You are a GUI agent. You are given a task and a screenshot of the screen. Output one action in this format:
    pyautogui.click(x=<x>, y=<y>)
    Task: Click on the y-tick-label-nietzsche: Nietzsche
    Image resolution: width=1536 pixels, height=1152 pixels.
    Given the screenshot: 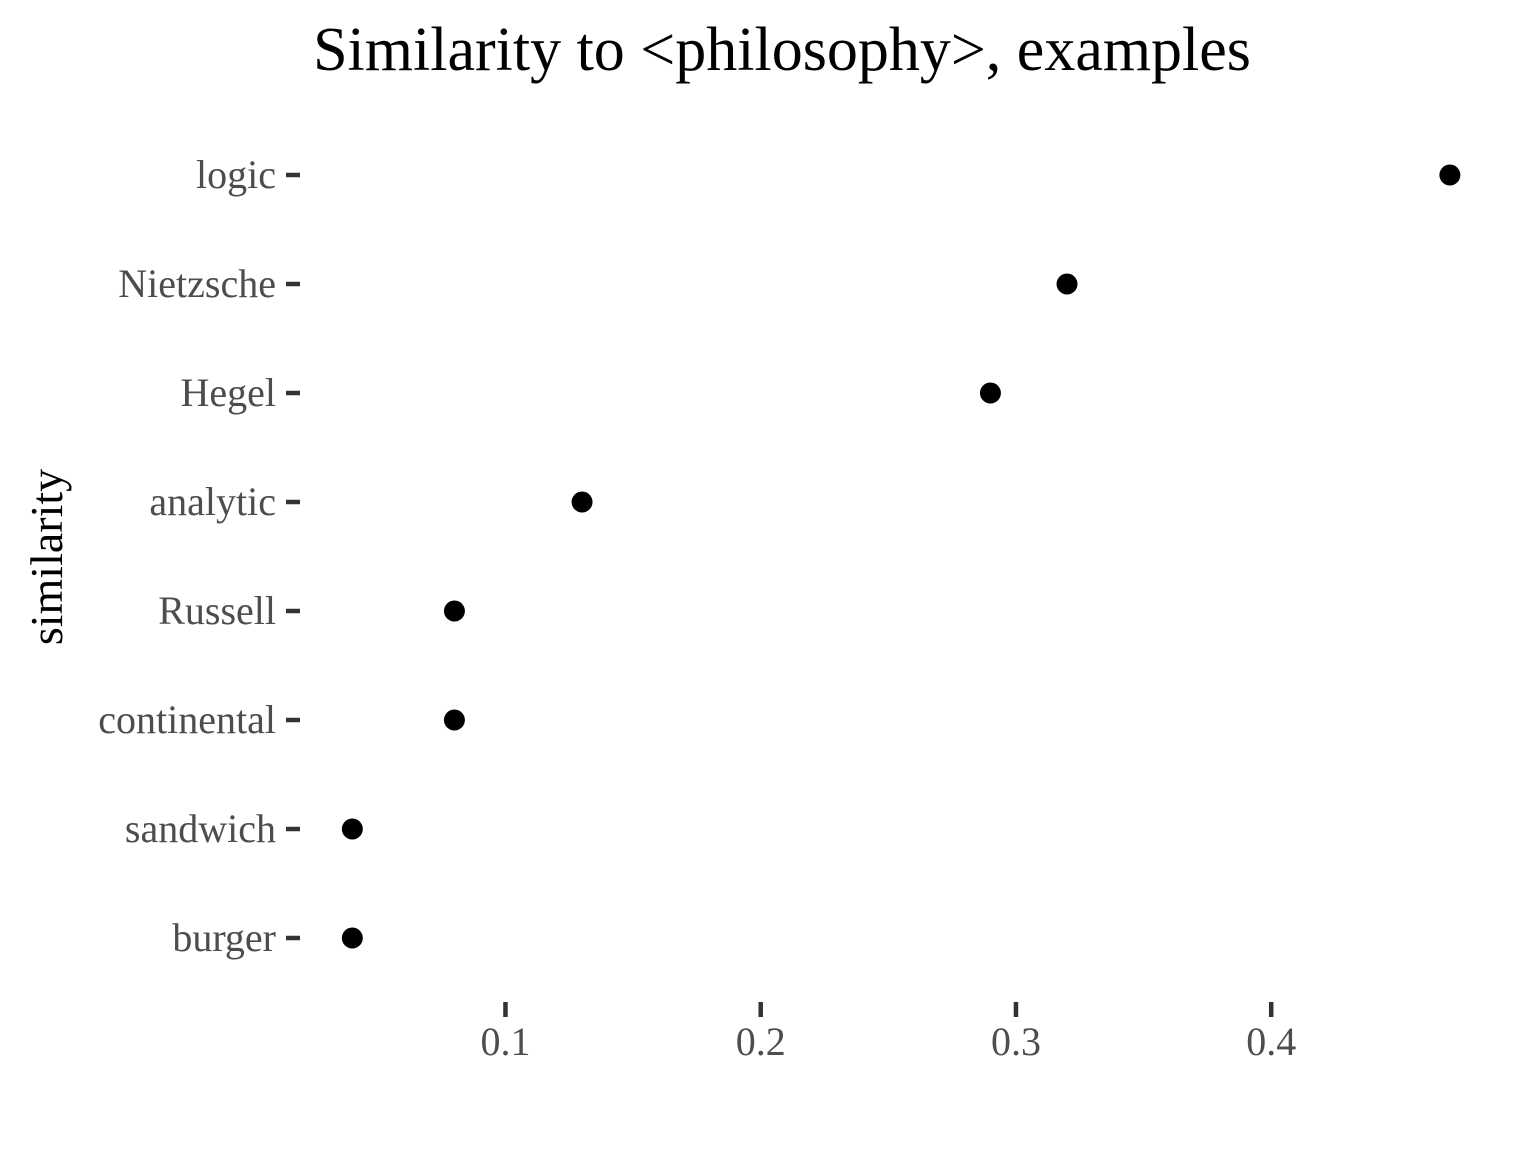 What is the action you would take?
    pyautogui.click(x=197, y=283)
    